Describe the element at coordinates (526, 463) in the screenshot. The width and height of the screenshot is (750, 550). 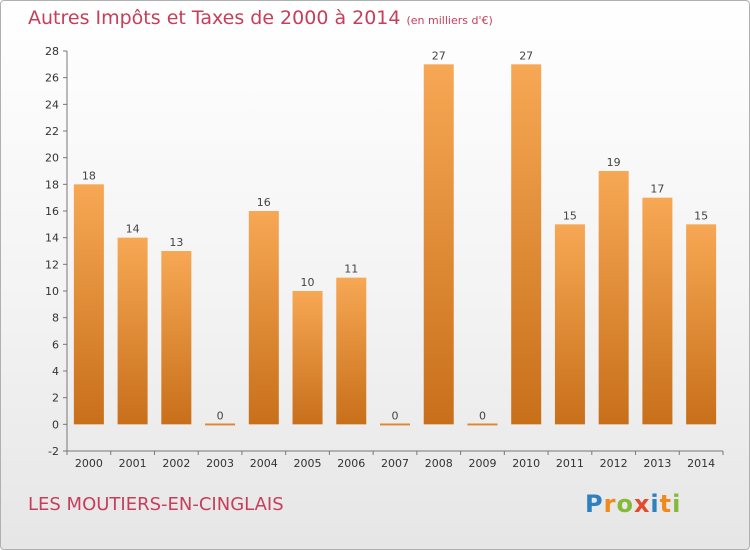
I see `x-tick-label: 2010` at that location.